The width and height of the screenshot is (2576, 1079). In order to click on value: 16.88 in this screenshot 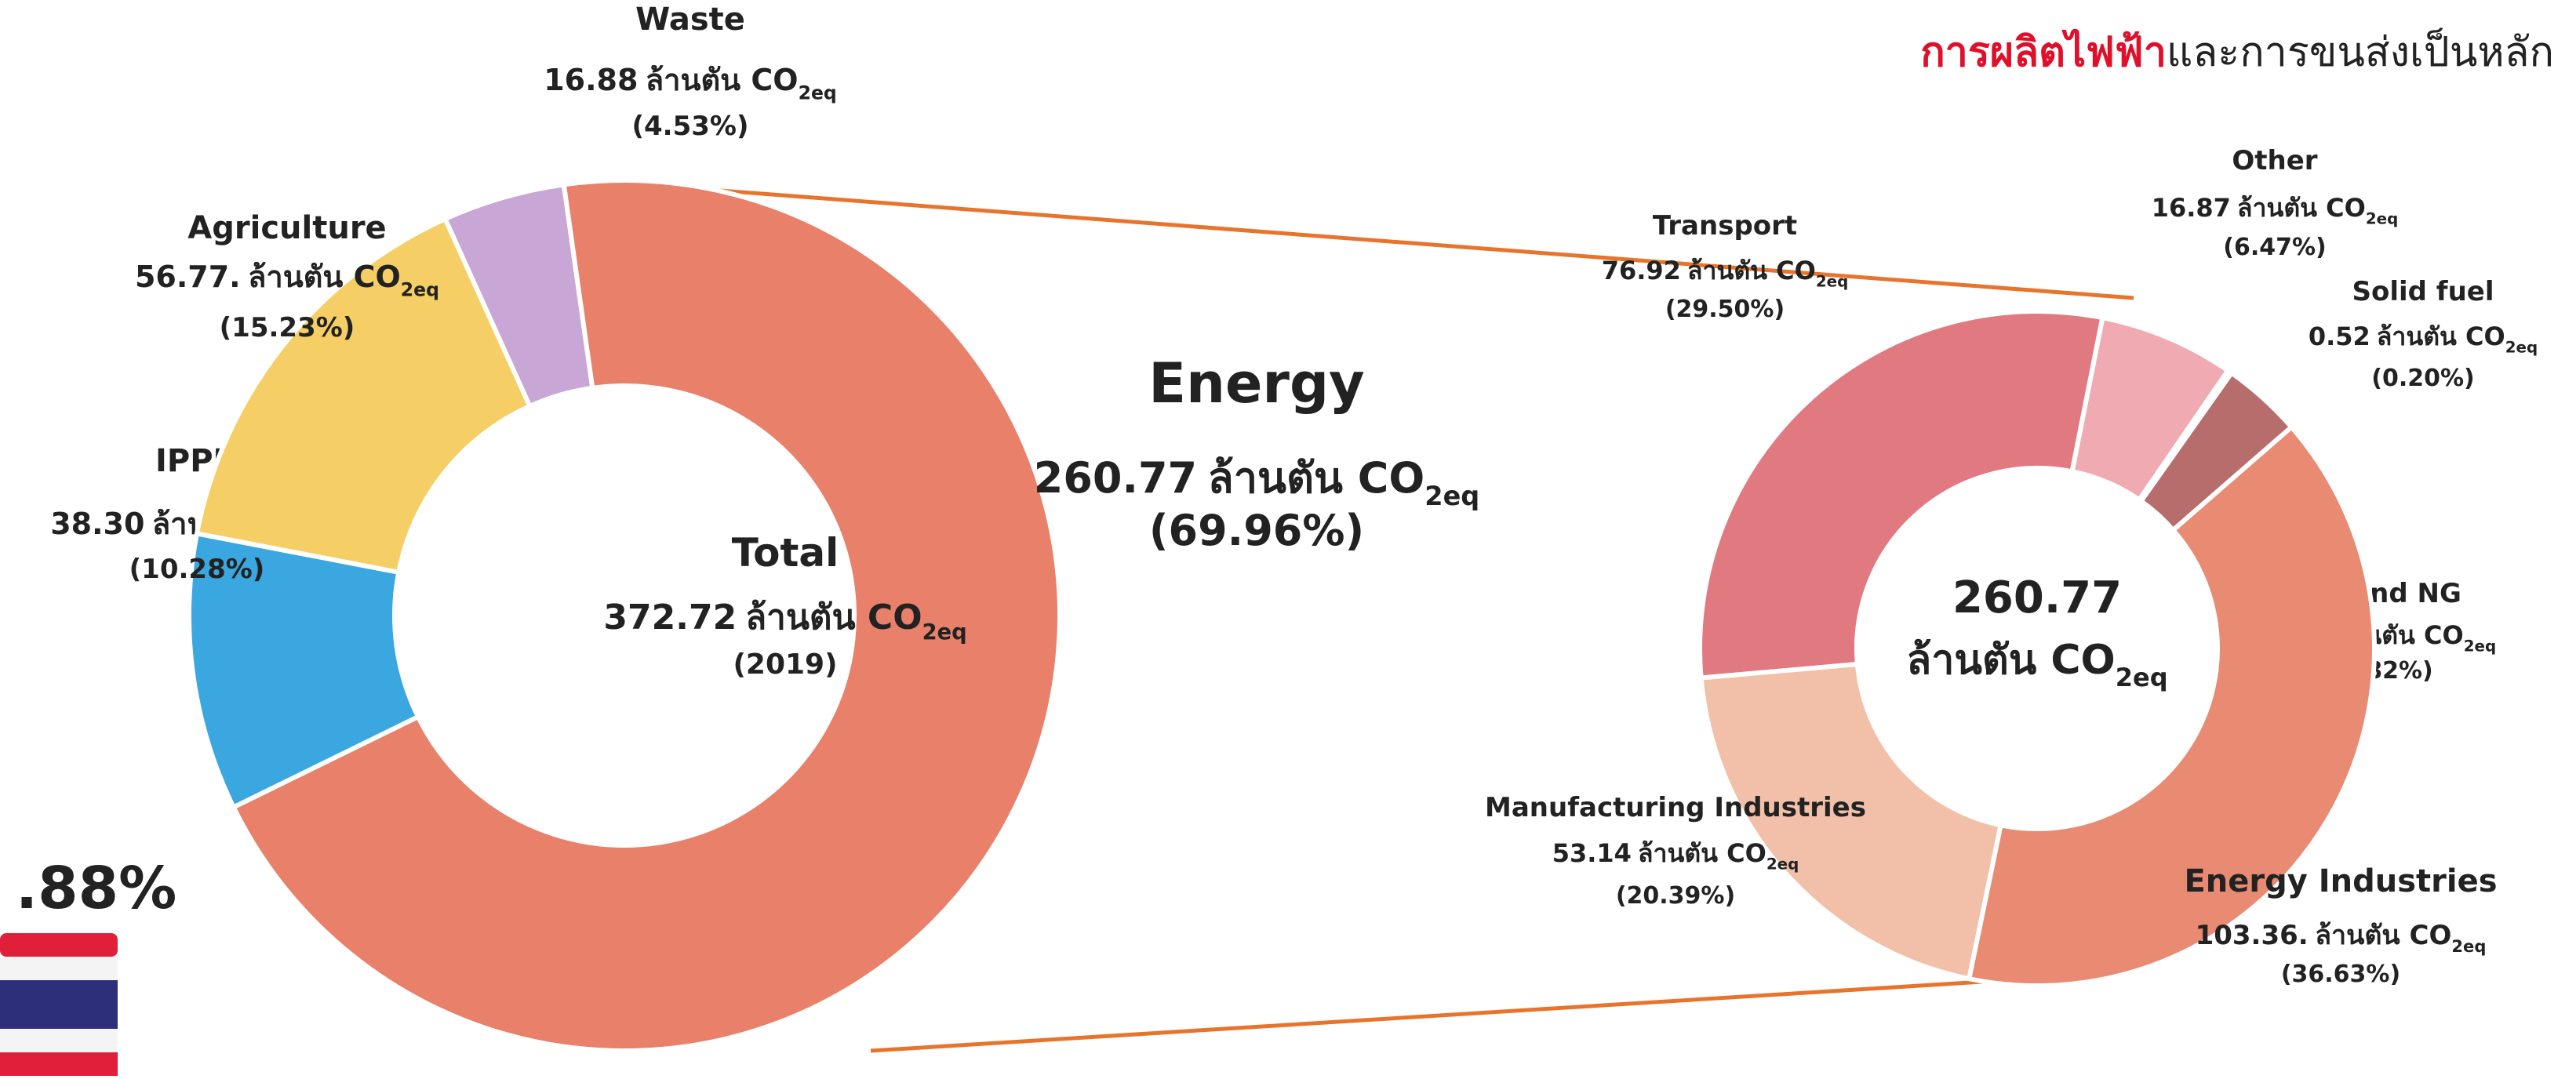, I will do `click(591, 80)`.